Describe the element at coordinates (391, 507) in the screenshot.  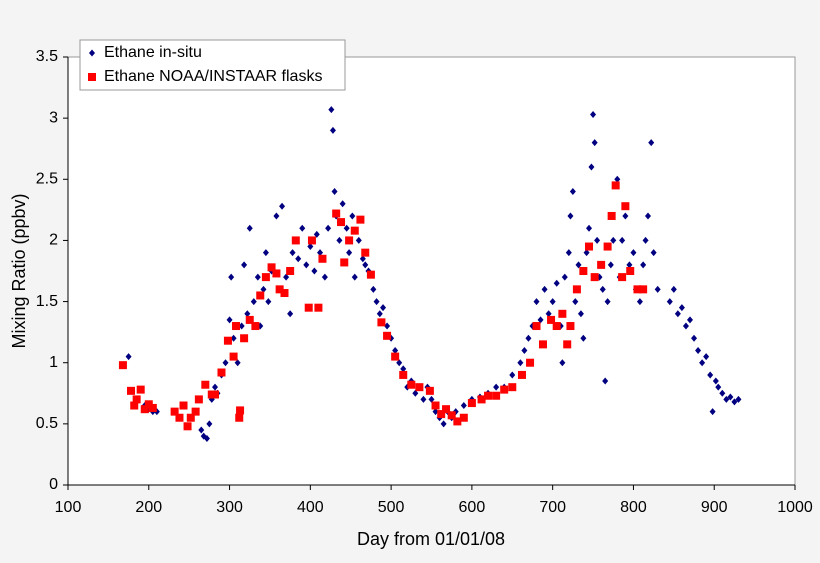
I see `x-tick-label: 500` at that location.